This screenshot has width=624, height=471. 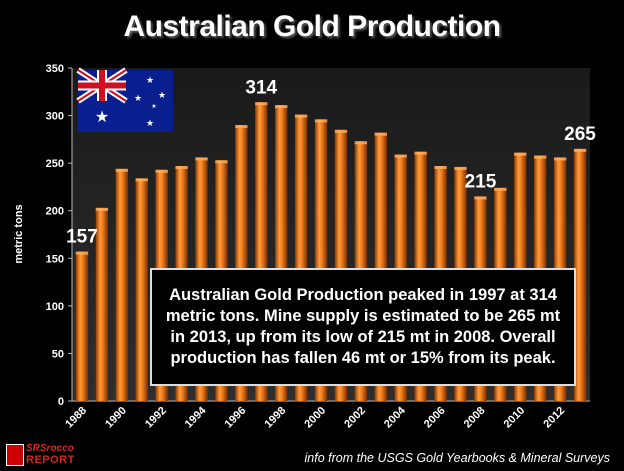 I want to click on x-tick-label: 2008, so click(x=475, y=418).